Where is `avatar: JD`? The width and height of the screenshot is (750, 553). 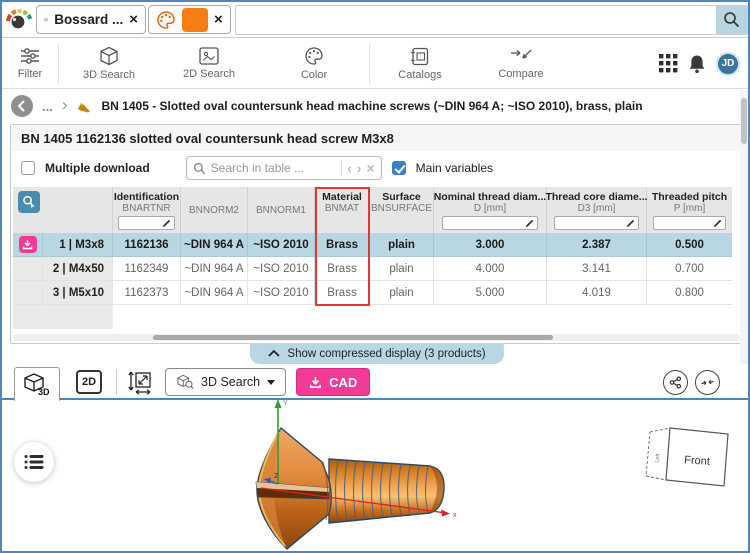 avatar: JD is located at coordinates (728, 63).